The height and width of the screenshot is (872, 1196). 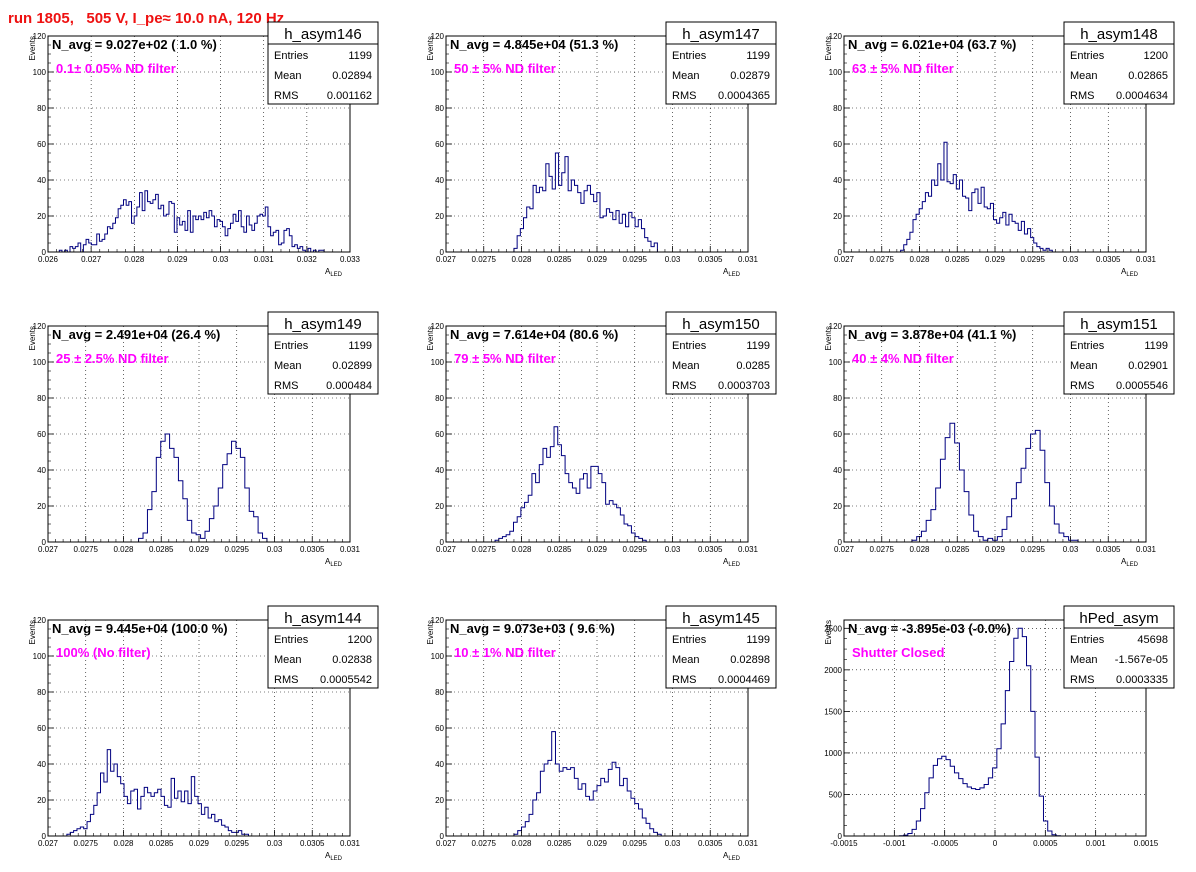 What do you see at coordinates (750, 76) in the screenshot?
I see `stats-value-mean: 0.02879` at bounding box center [750, 76].